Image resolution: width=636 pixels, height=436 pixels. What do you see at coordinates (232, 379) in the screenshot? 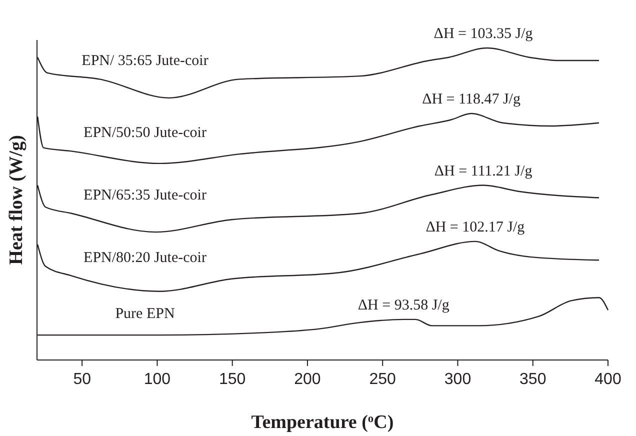
I see `x-tick-label: 150` at bounding box center [232, 379].